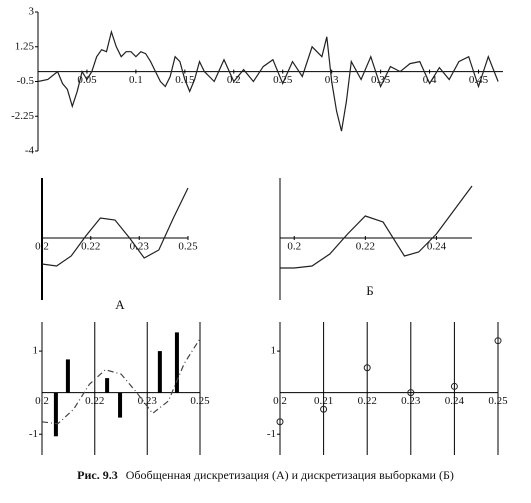  I want to click on panel-label: Б, so click(369, 290).